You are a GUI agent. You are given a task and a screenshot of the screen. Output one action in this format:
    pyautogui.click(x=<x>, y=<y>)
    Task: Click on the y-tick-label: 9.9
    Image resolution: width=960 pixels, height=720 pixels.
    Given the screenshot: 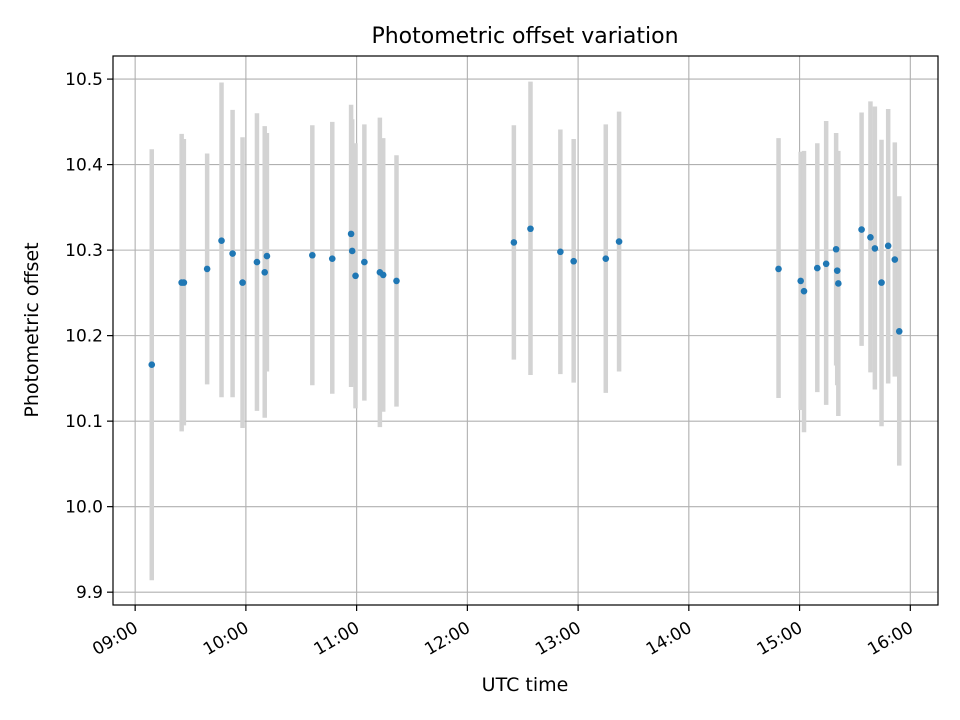 What is the action you would take?
    pyautogui.click(x=89, y=593)
    